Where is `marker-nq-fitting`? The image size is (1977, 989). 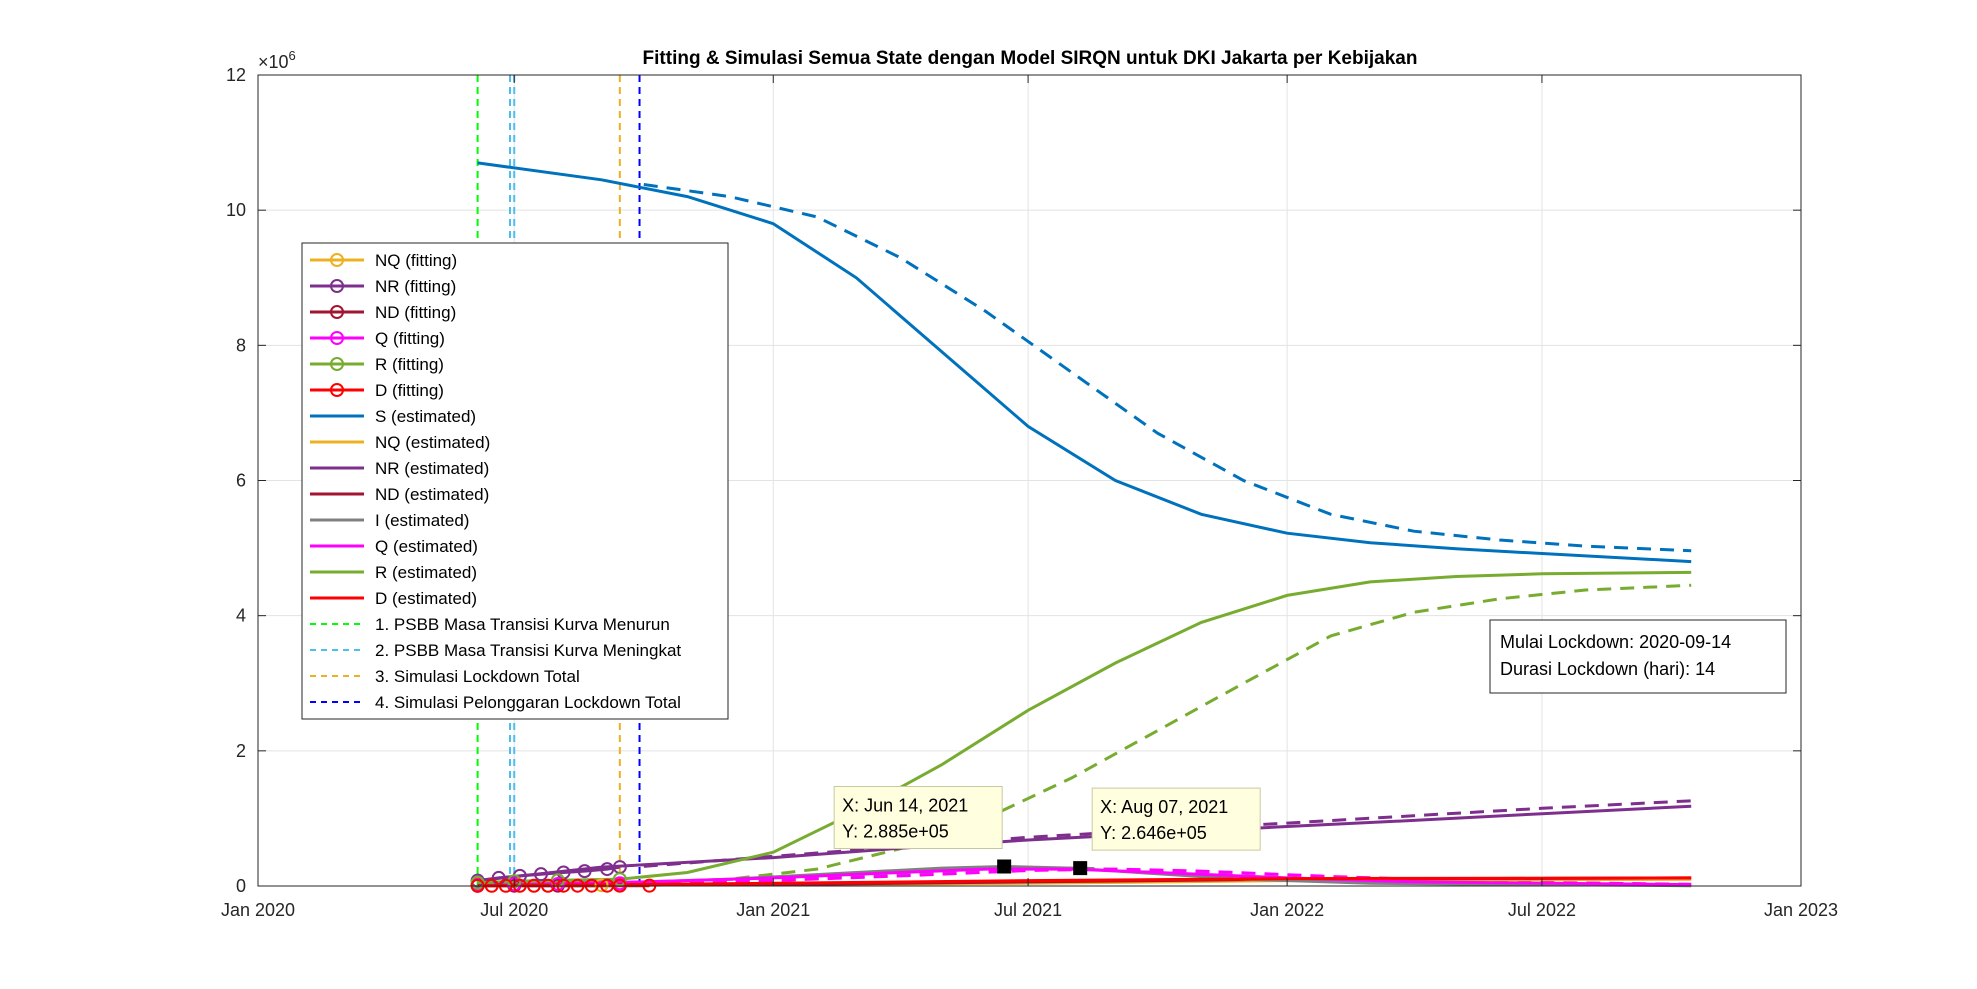
marker-nq-fitting is located at coordinates (601, 885).